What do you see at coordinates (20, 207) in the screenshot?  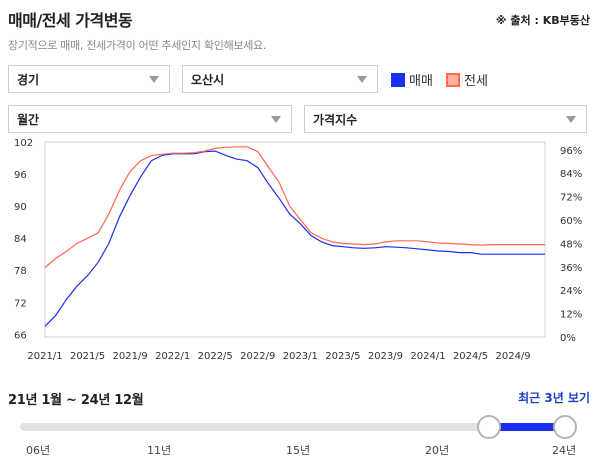 I see `y-left-tick-label: 90` at bounding box center [20, 207].